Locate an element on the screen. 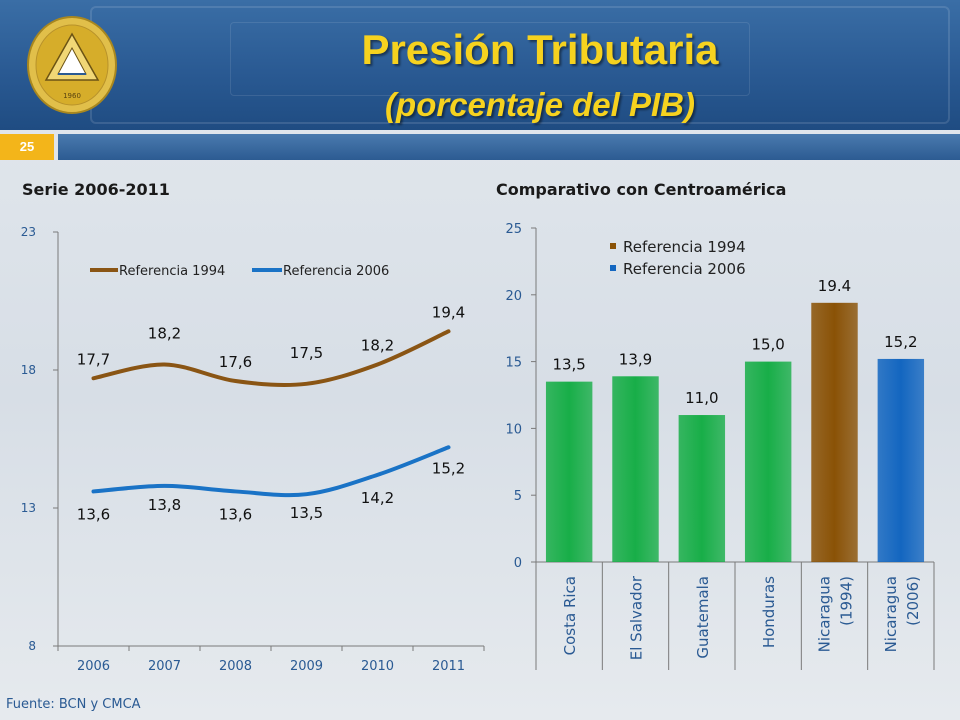 This screenshot has width=960, height=720. bar-value-label: 13,5 is located at coordinates (568, 365).